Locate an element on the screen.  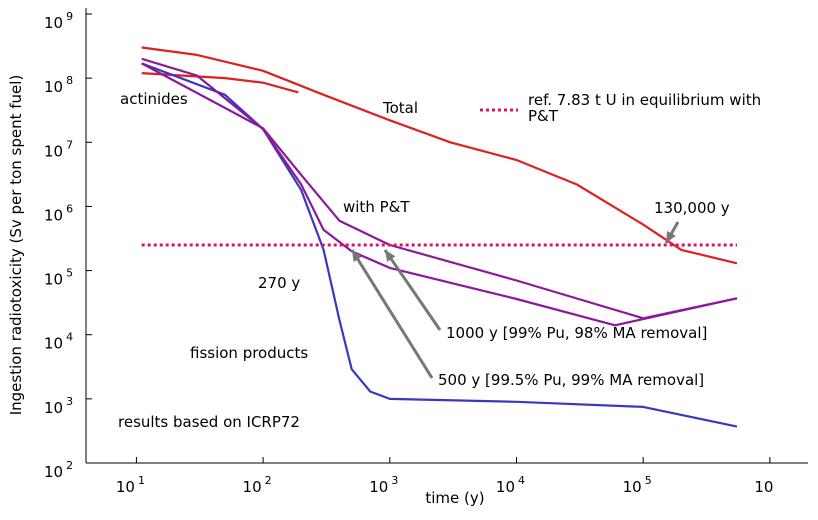
tick-label: 10 is located at coordinates (763, 487).